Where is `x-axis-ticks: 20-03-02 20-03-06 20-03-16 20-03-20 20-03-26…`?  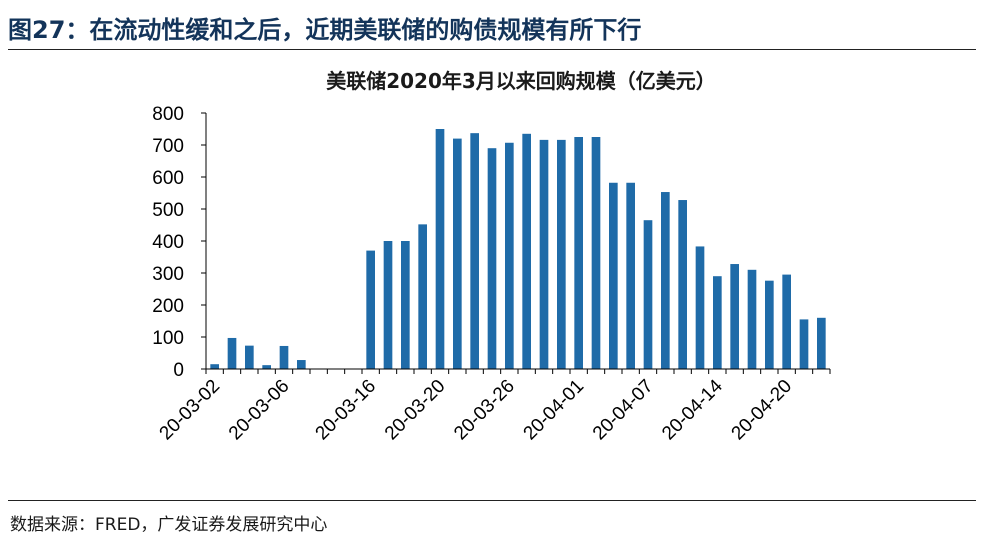
x-axis-ticks: 20-03-02 20-03-06 20-03-16 20-03-20 20-03-26… is located at coordinates (493, 407).